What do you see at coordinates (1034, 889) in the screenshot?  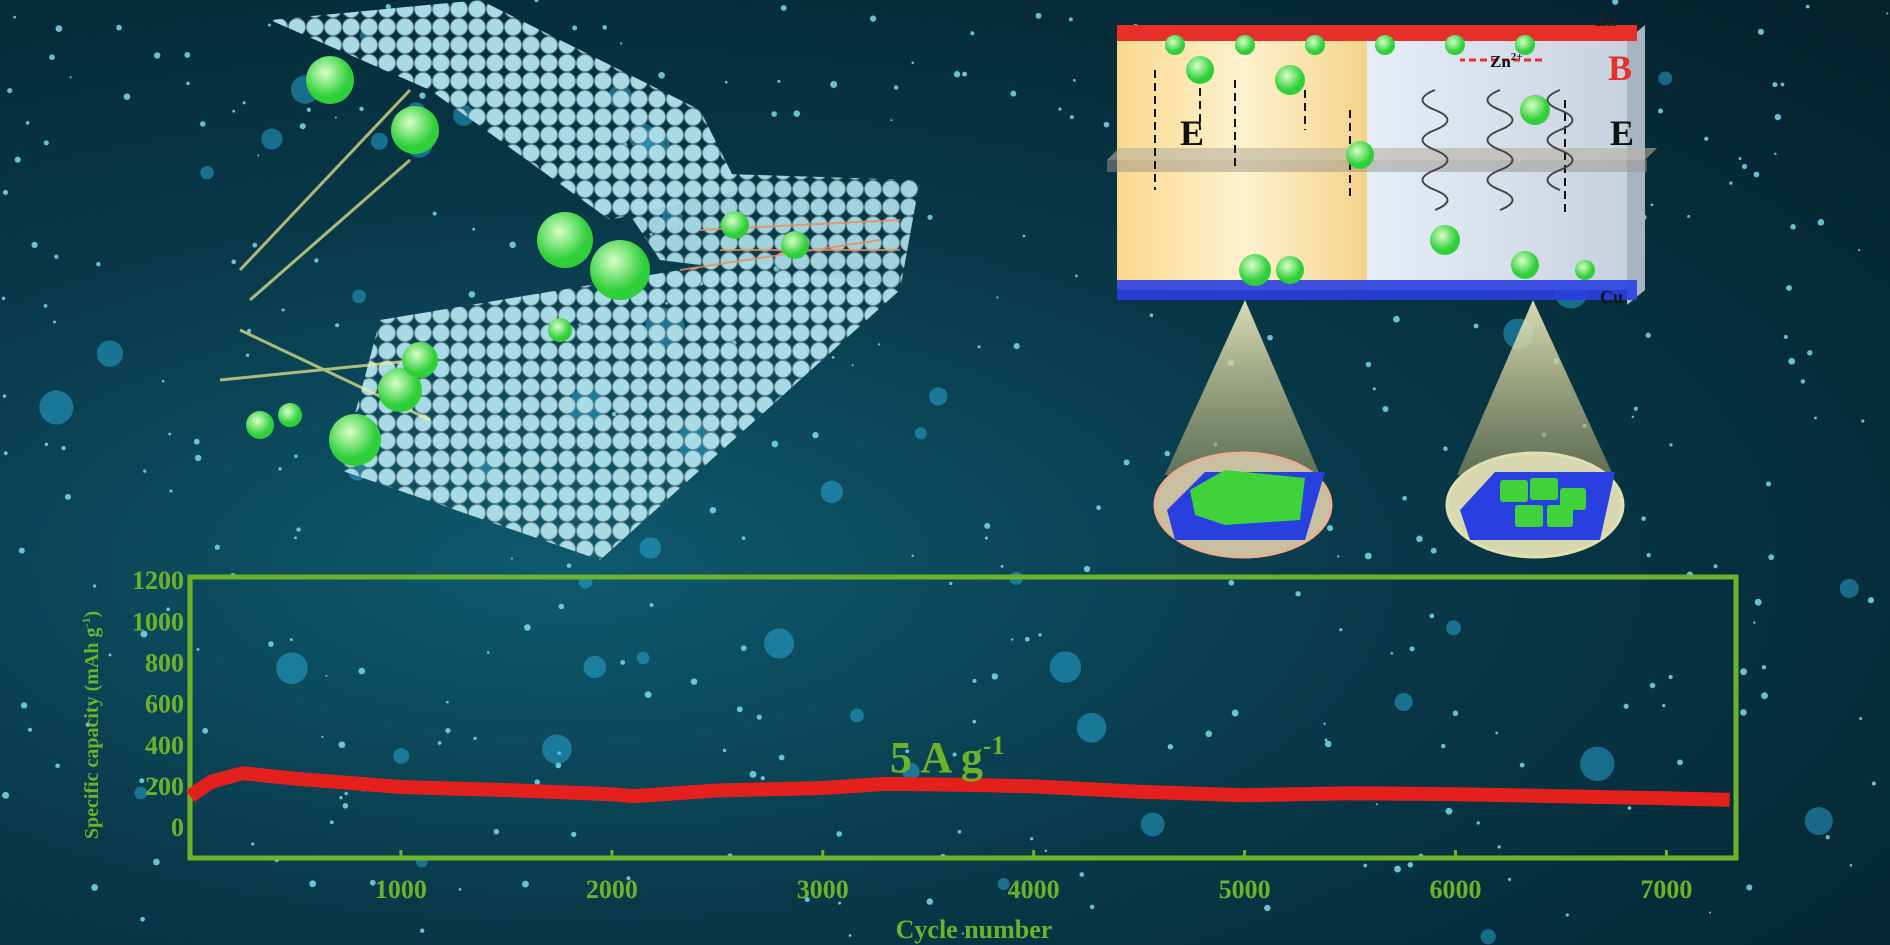 I see `x-tick-label: 4000` at bounding box center [1034, 889].